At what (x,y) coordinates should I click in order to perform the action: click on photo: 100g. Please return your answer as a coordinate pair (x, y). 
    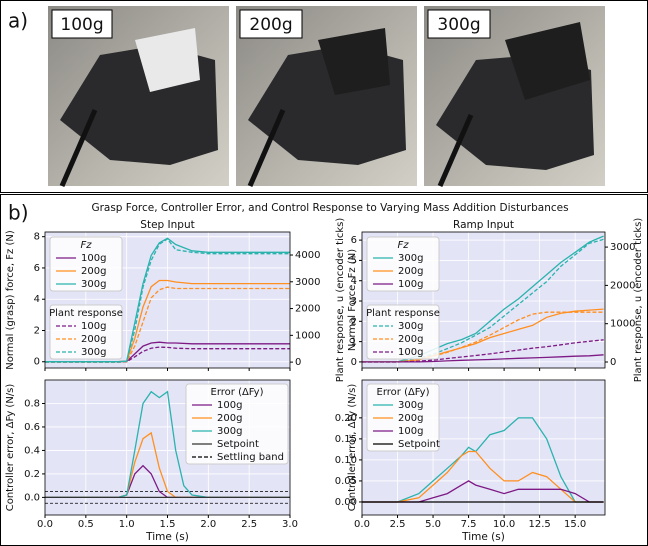
    Looking at the image, I should click on (138, 96).